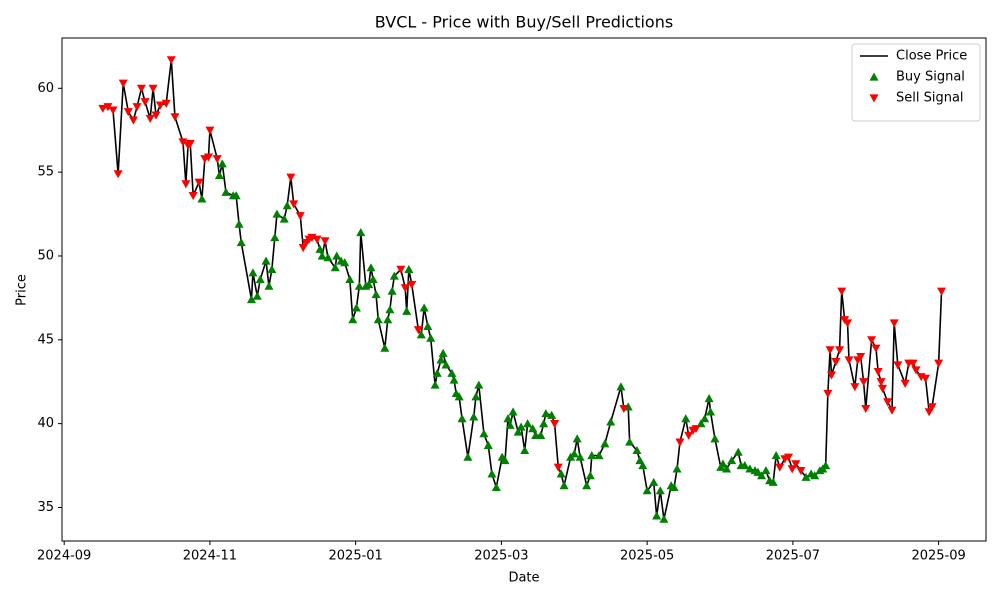 The height and width of the screenshot is (600, 1000). What do you see at coordinates (524, 22) in the screenshot?
I see `chart-title: BVCL - Price with Buy/Sell Predictions` at bounding box center [524, 22].